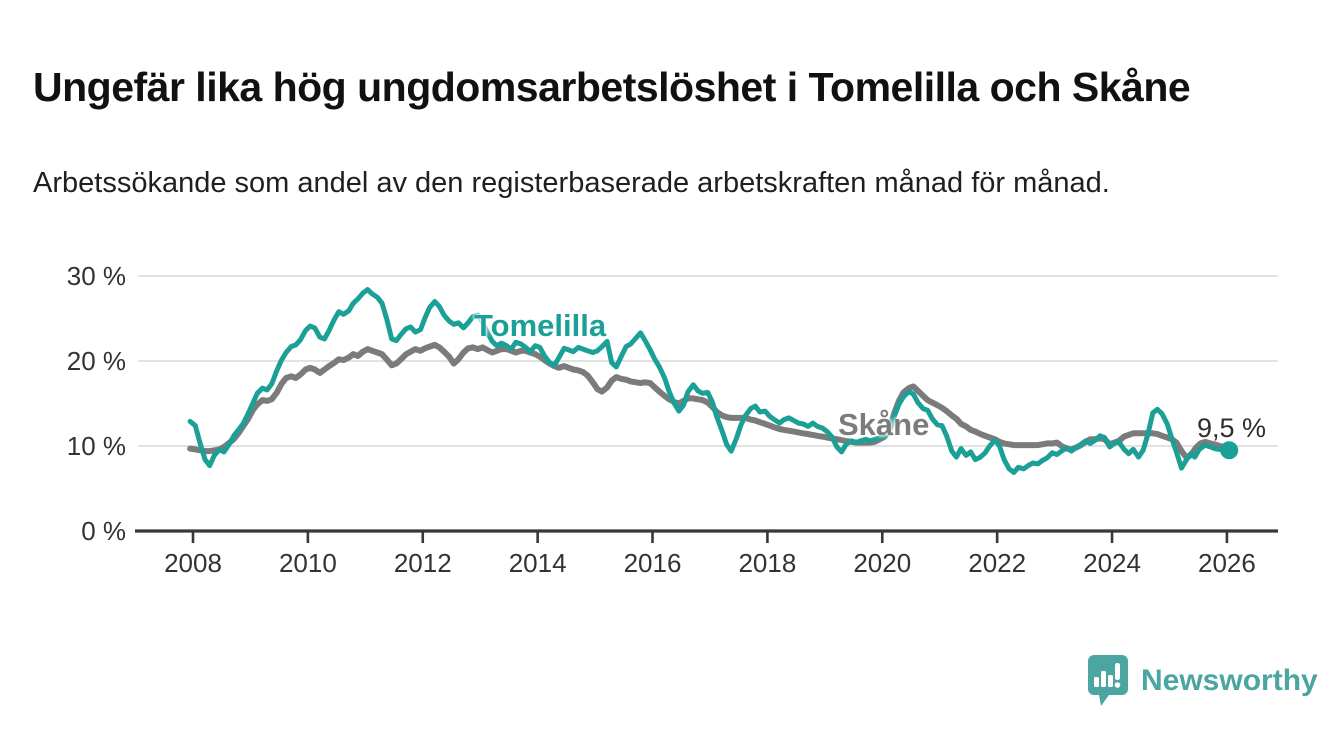  What do you see at coordinates (96, 276) in the screenshot?
I see `y-tick-label-30: 30 %` at bounding box center [96, 276].